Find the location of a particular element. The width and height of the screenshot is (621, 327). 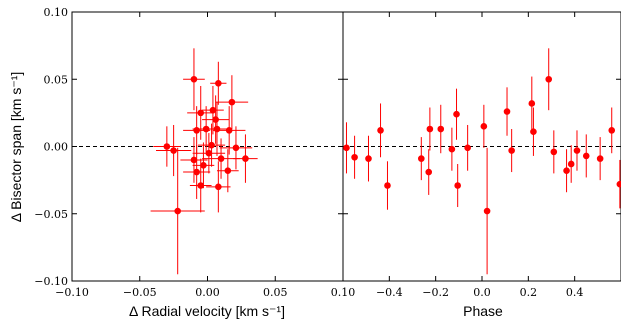

x-tick-label: 0.10 is located at coordinates (343, 292).